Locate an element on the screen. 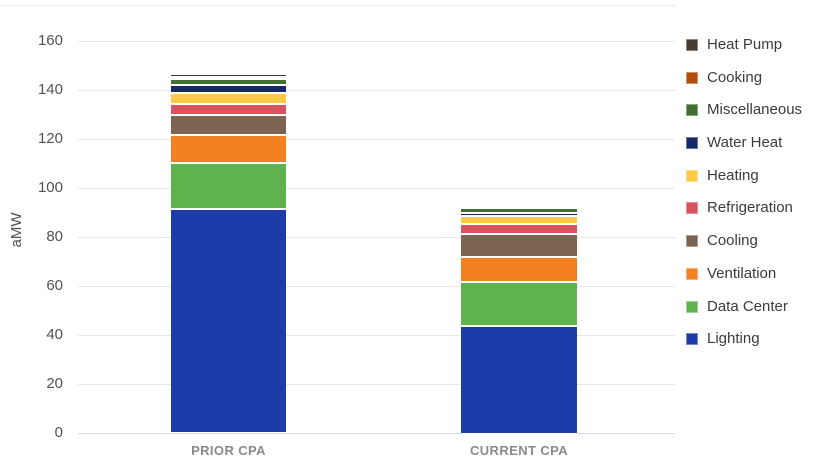 Image resolution: width=822 pixels, height=476 pixels. bar-segment-prior-cpa-cooling is located at coordinates (228, 125).